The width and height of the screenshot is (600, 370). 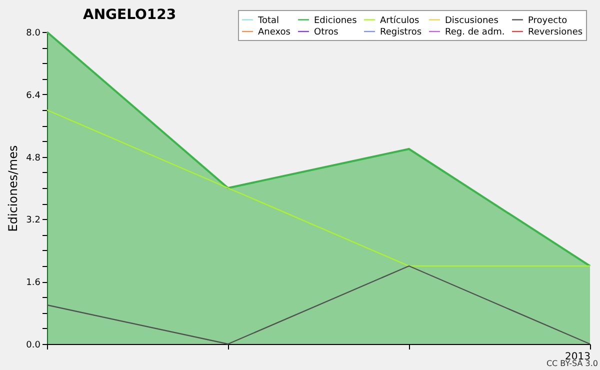 What do you see at coordinates (33, 33) in the screenshot?
I see `y-tick-label: 8.0` at bounding box center [33, 33].